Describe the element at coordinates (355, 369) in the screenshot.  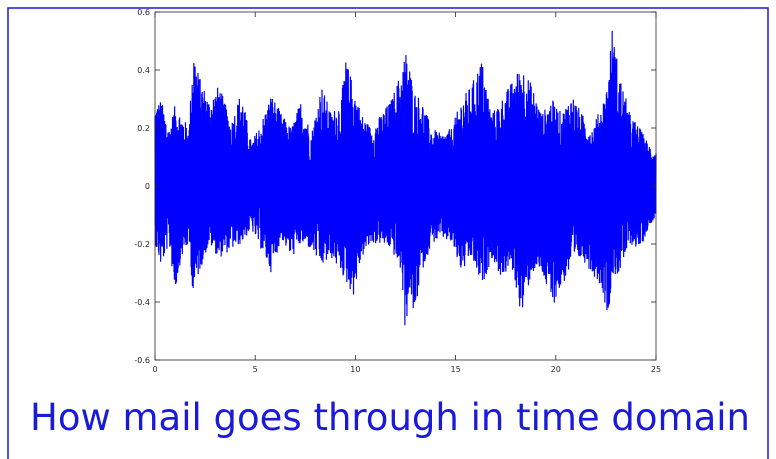
I see `x-tick-label: 10` at that location.